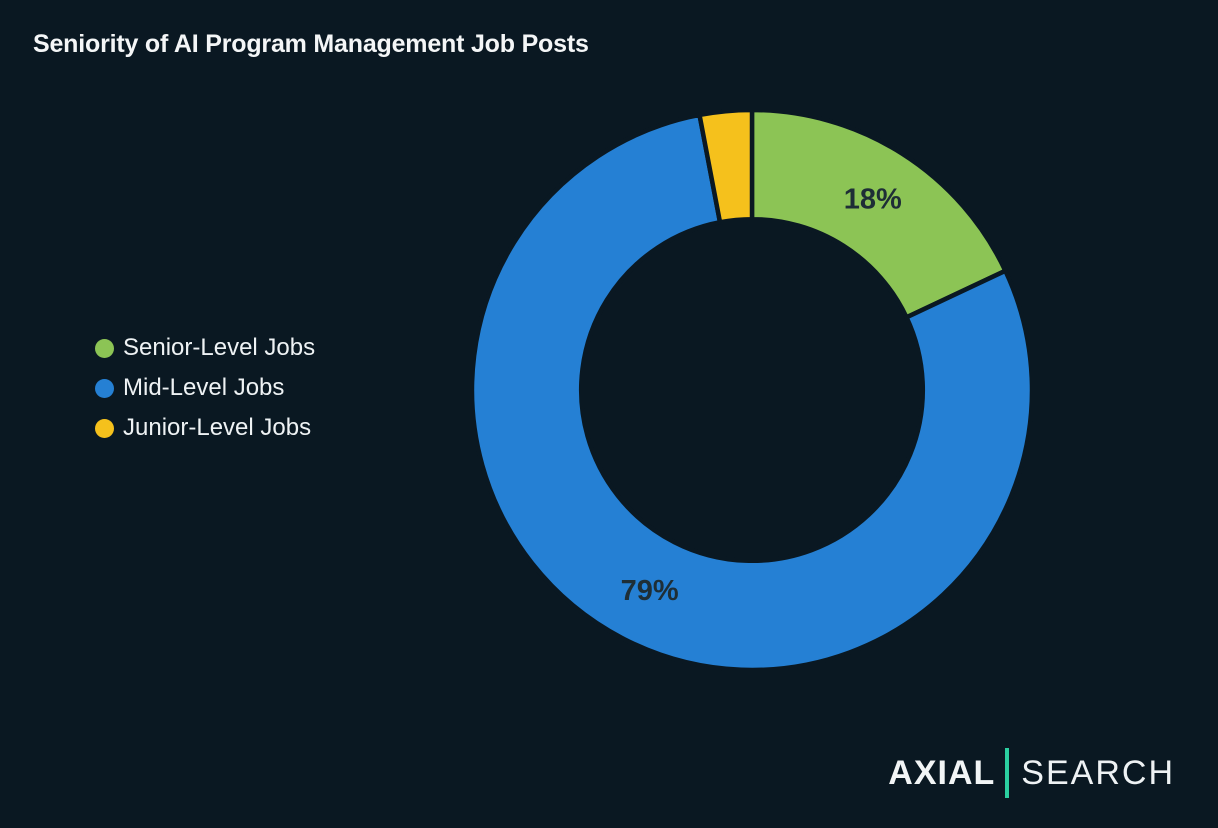 The width and height of the screenshot is (1218, 828). I want to click on legend-item-junior: Junior-Level Jobs, so click(205, 428).